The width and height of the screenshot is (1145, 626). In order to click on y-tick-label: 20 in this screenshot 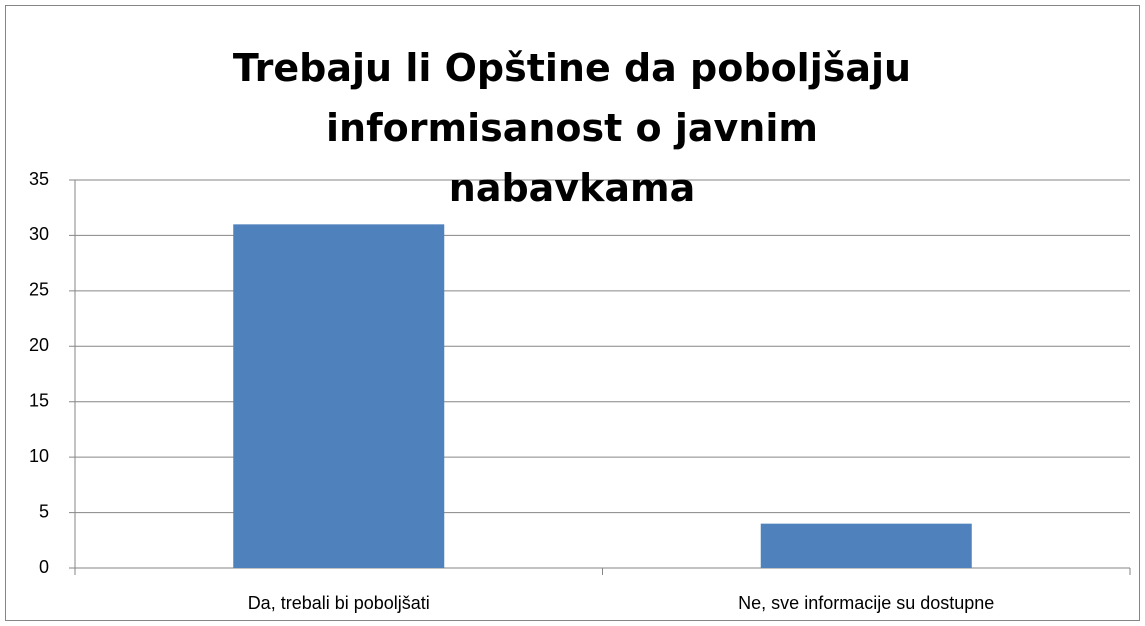, I will do `click(39, 345)`.